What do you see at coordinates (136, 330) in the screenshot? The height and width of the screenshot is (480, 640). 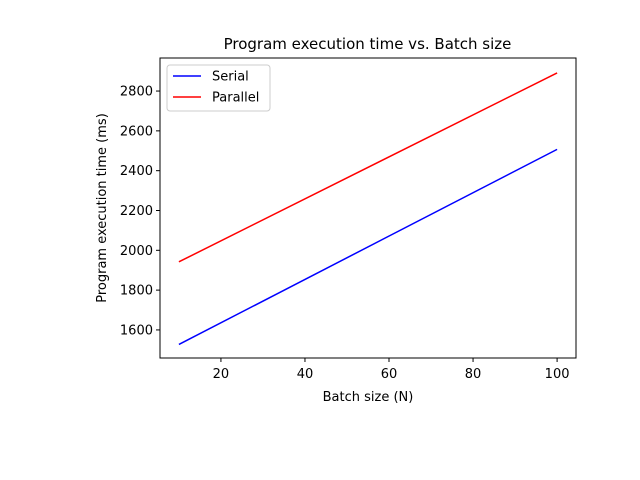 I see `y-tick-label: 1600` at bounding box center [136, 330].